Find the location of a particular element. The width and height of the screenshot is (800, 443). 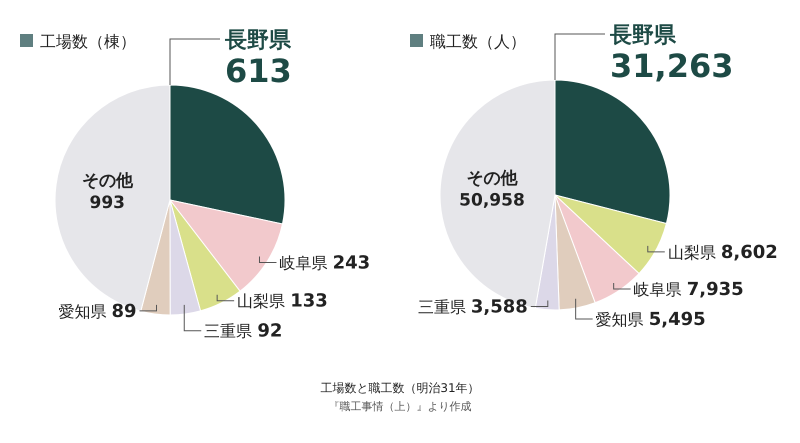

data-label: 243 is located at coordinates (351, 263).